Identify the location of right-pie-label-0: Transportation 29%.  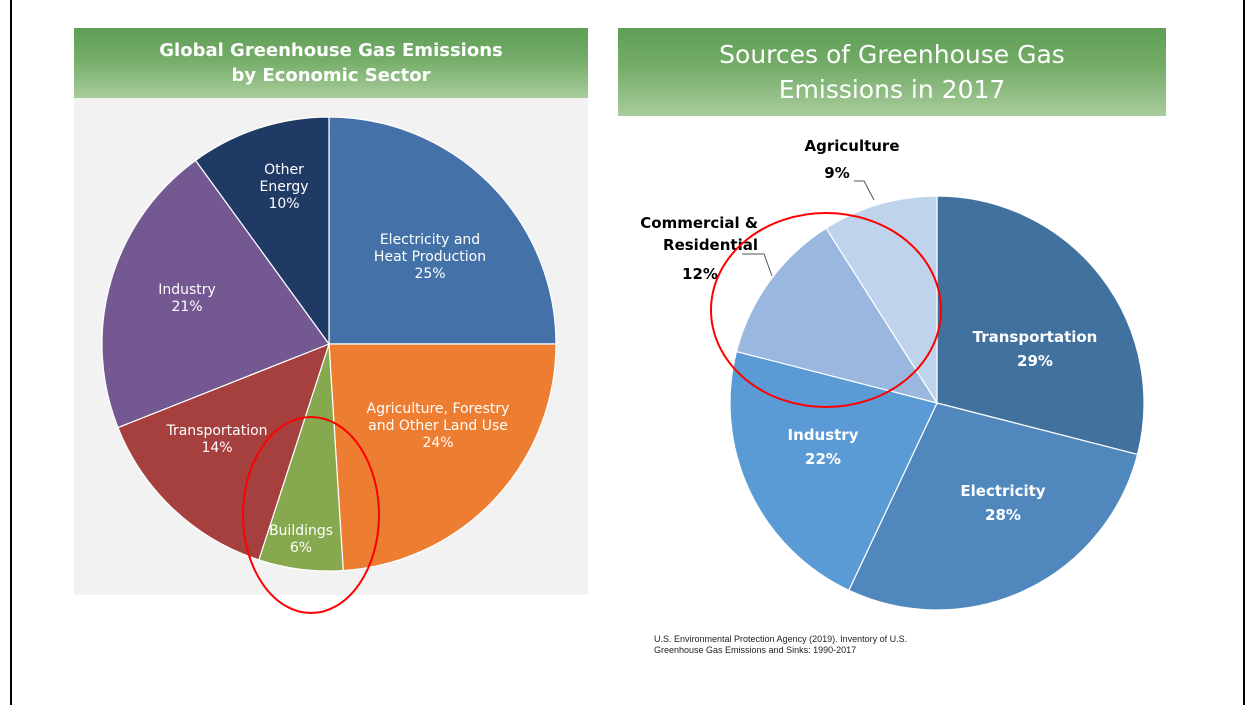
(1035, 349).